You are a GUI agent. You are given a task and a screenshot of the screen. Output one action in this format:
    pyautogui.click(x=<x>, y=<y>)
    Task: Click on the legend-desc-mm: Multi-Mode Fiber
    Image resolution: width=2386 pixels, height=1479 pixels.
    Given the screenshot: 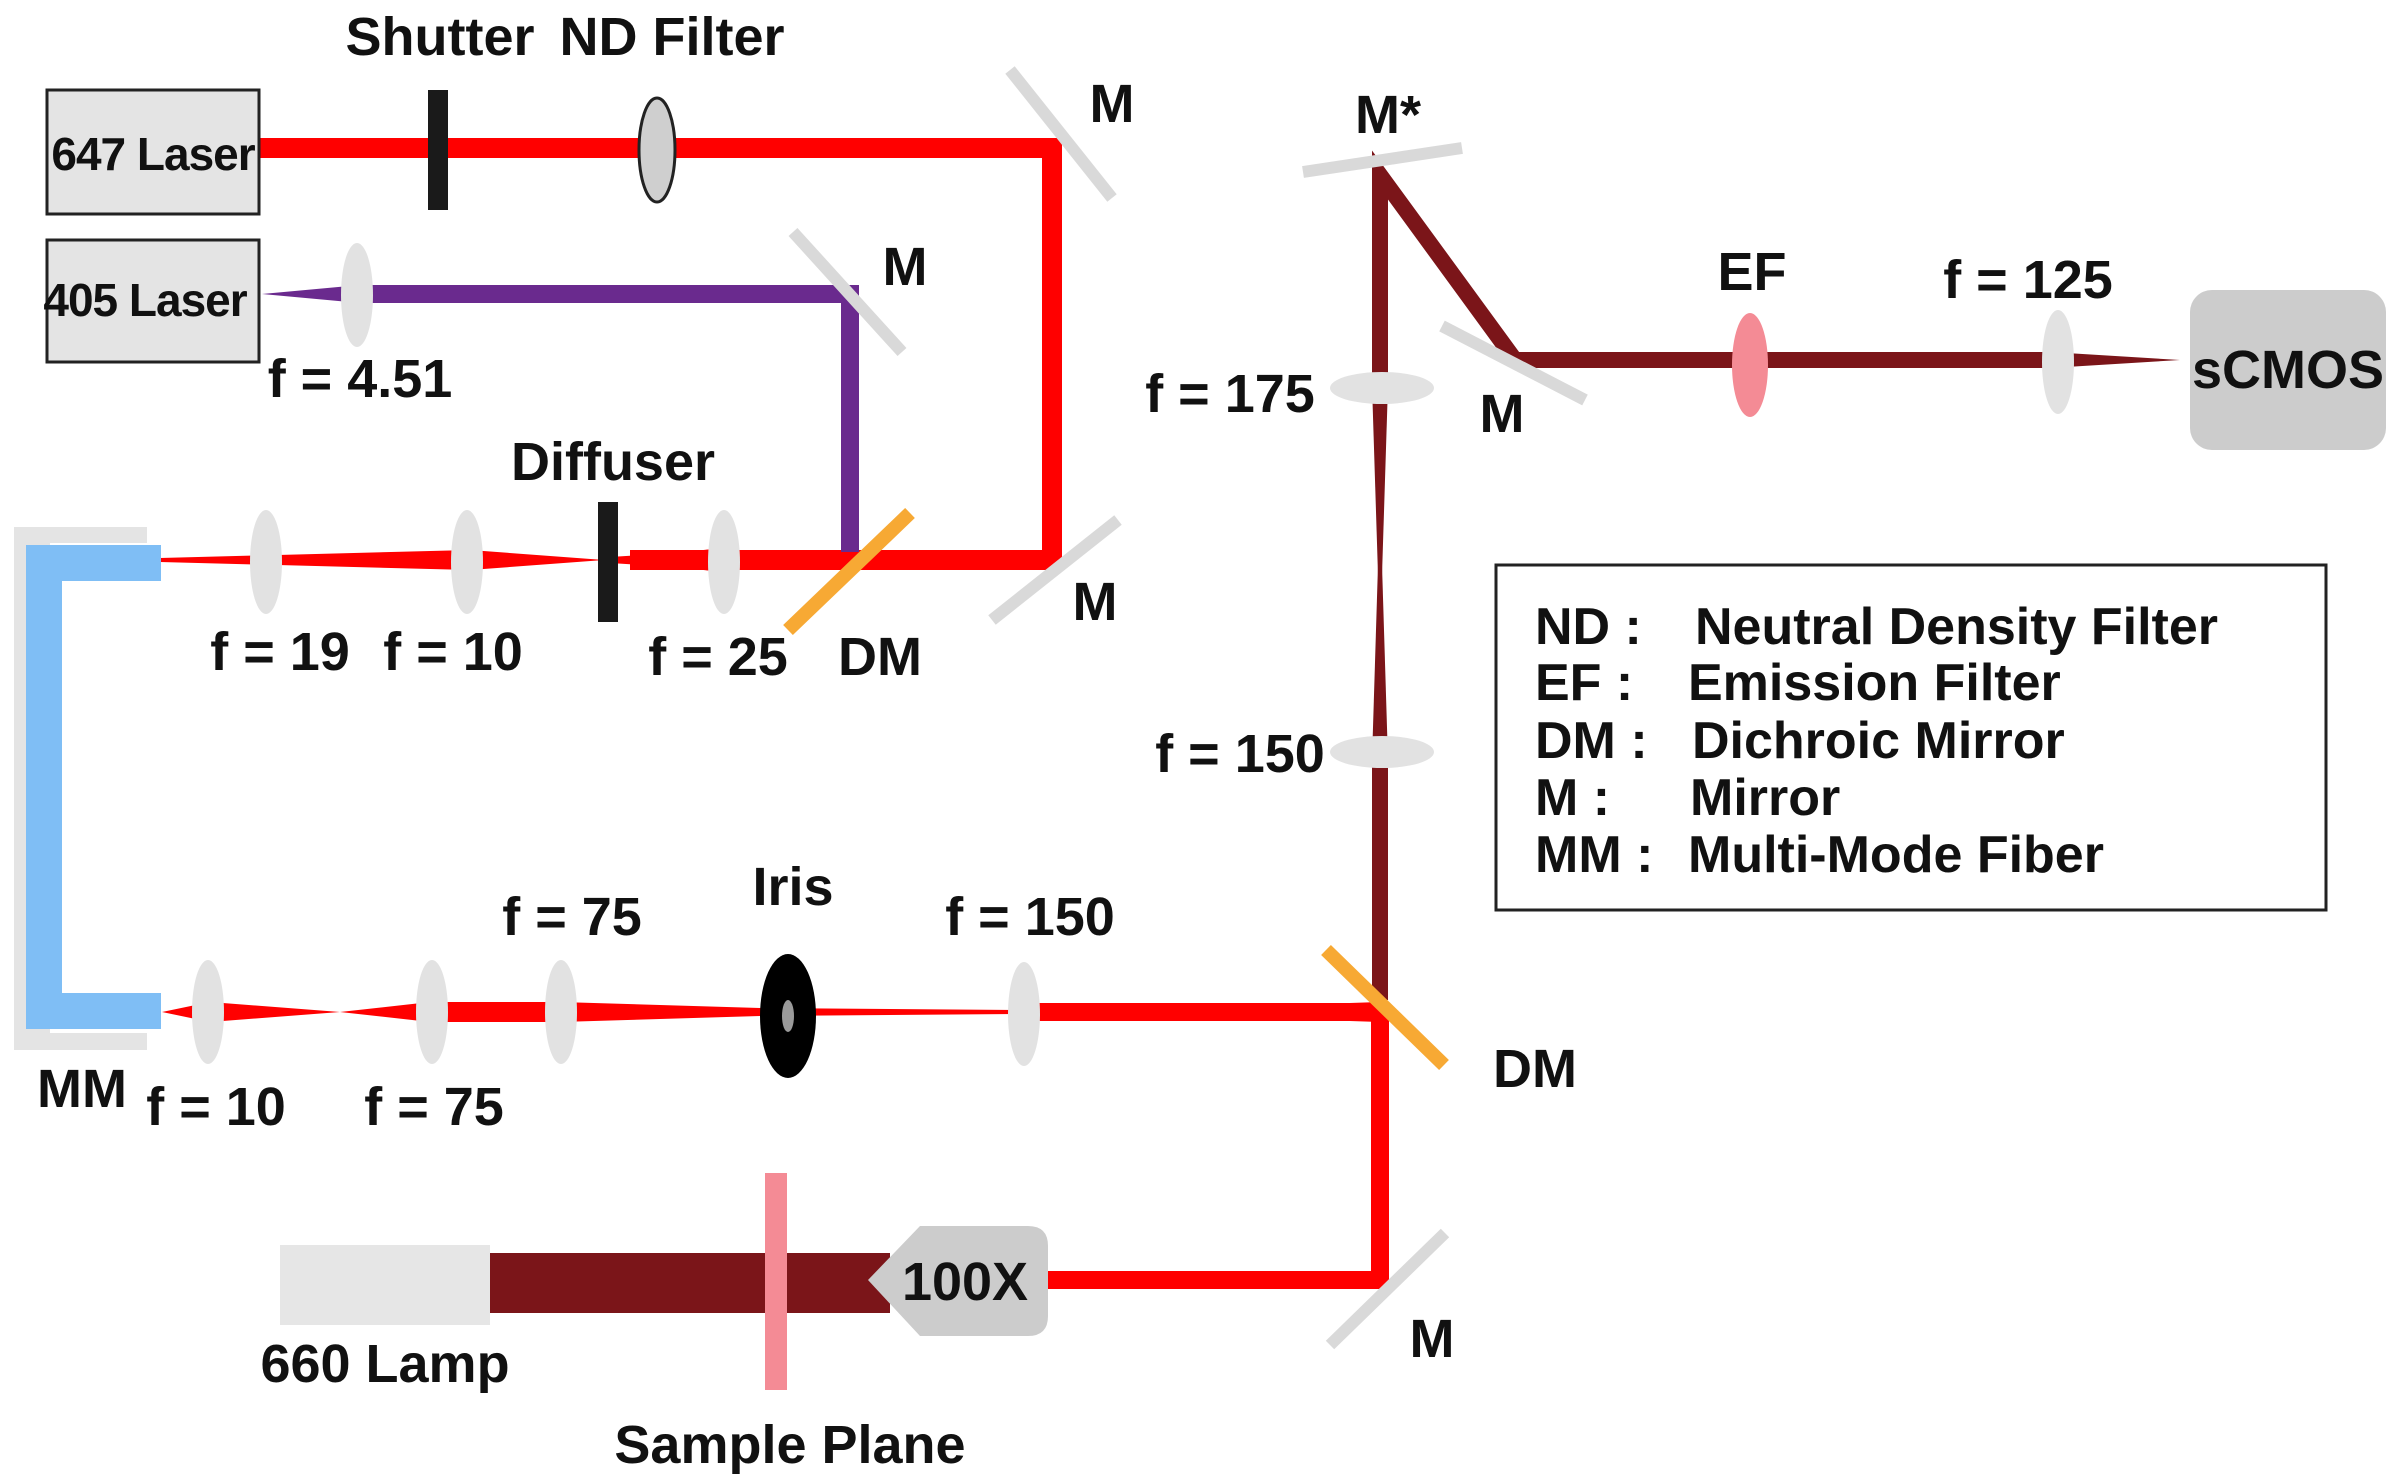 What is the action you would take?
    pyautogui.click(x=1896, y=855)
    